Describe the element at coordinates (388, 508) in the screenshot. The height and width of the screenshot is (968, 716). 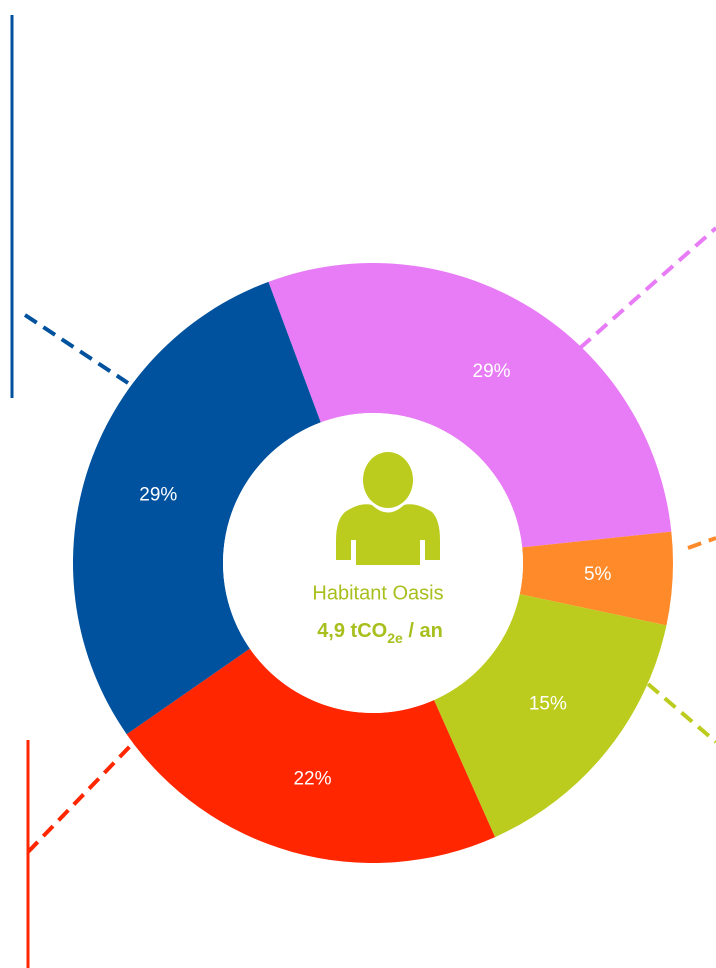
I see `person-icon` at that location.